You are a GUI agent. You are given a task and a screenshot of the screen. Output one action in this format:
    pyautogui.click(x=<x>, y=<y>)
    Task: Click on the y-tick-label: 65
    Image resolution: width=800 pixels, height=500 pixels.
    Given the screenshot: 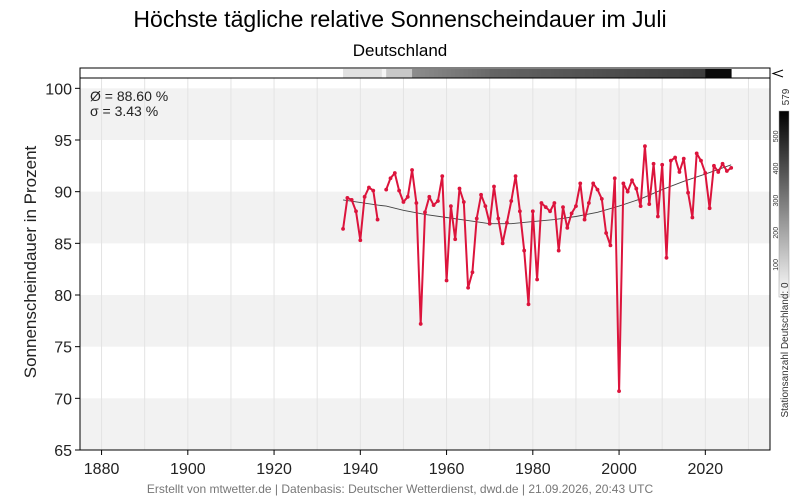 What is the action you would take?
    pyautogui.click(x=63, y=451)
    